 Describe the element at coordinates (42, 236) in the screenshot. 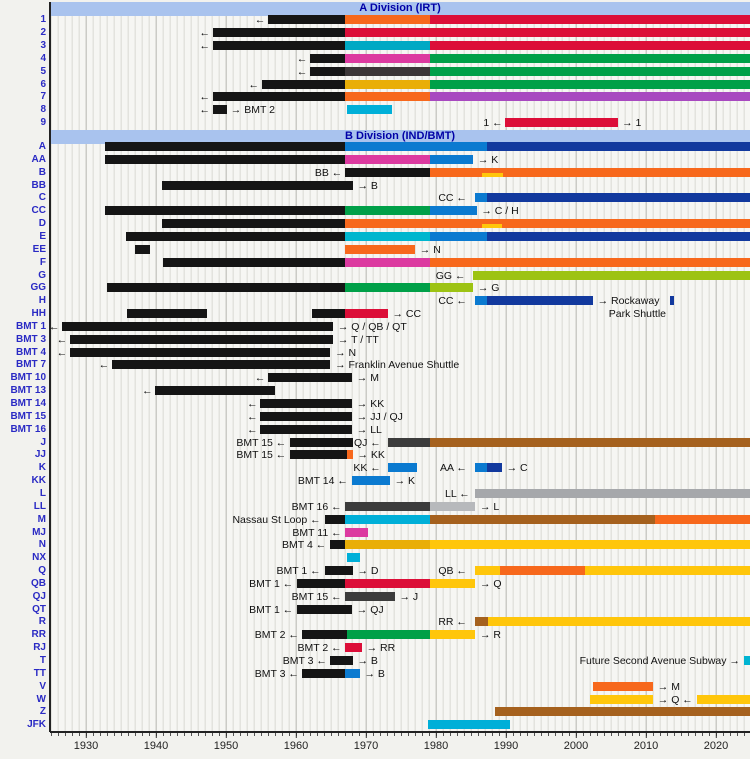

I see `row-label-E: E` at that location.